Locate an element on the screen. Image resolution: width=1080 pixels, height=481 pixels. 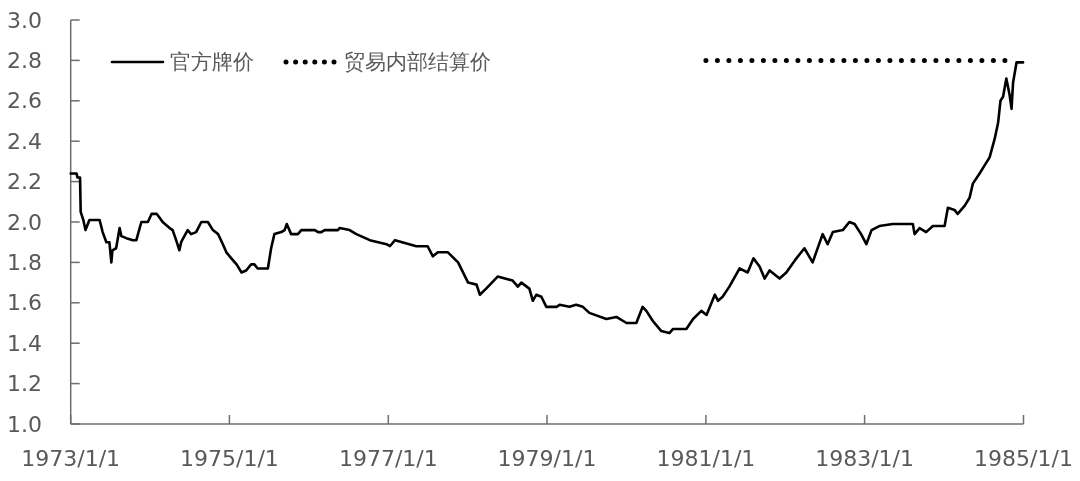
y-tick-label: 1.6 is located at coordinates (24, 303).